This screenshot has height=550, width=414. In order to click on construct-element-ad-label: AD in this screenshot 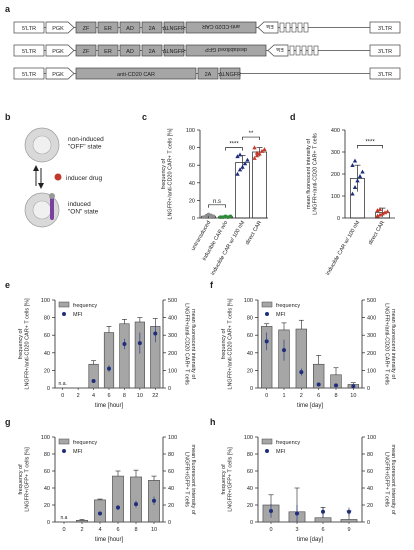, I will do `click(130, 52)`.